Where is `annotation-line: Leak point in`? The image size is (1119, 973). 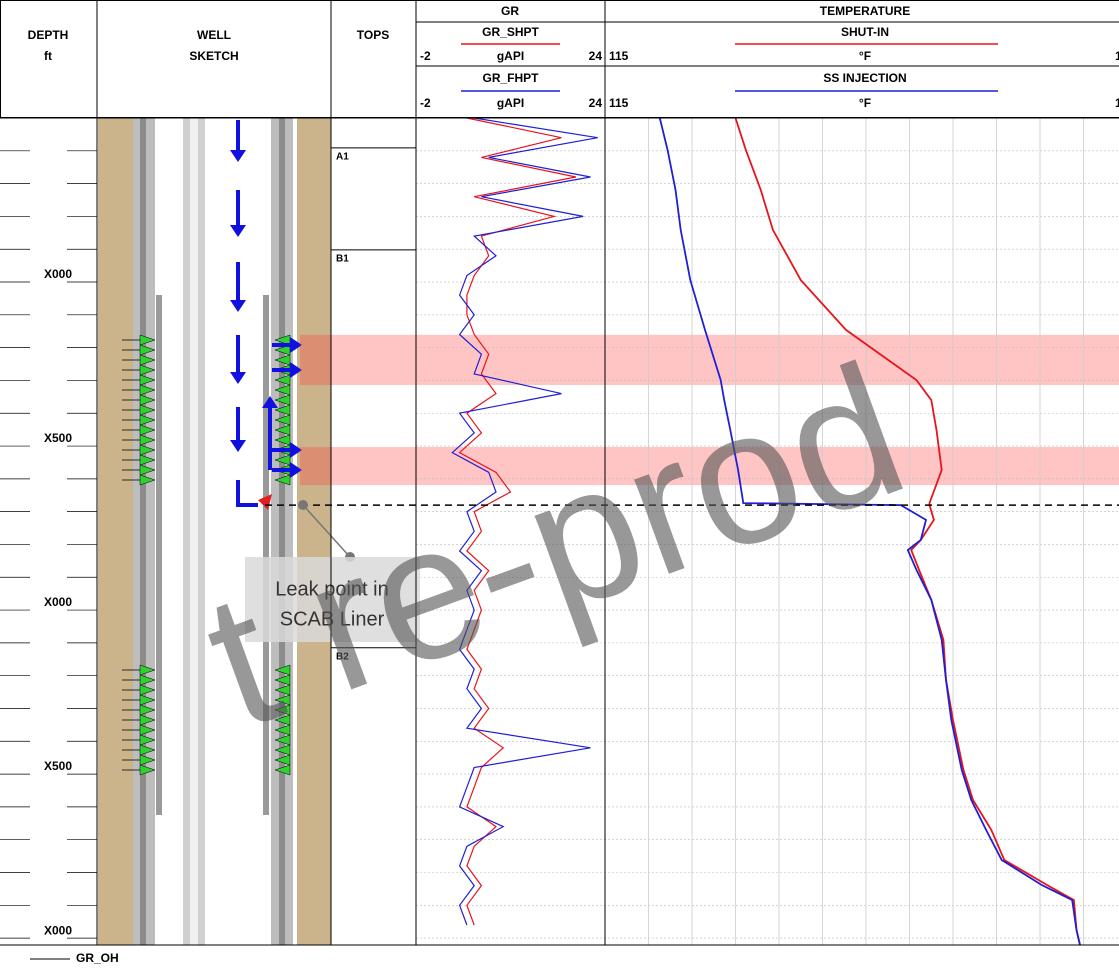 annotation-line: Leak point in is located at coordinates (331, 589).